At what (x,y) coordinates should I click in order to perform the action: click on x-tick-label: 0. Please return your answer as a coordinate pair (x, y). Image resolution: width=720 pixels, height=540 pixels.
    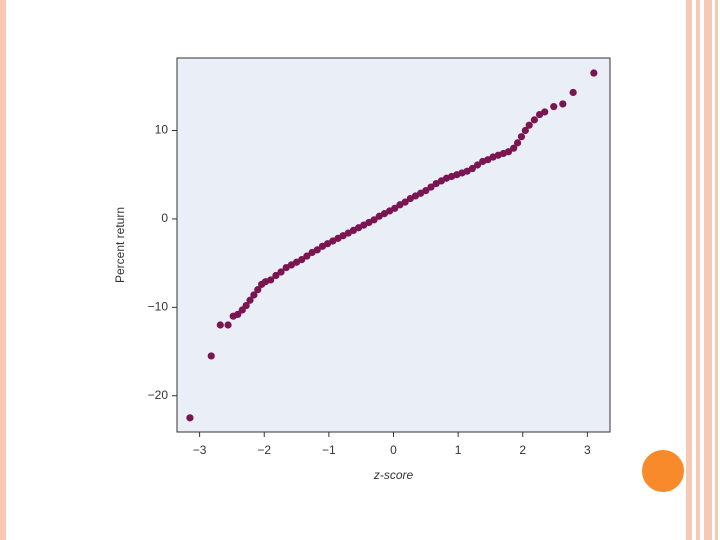
    Looking at the image, I should click on (393, 450).